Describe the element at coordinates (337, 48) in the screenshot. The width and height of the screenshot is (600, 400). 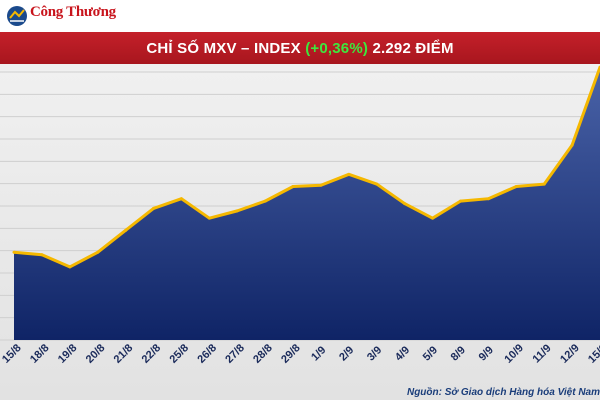
I see `title-change: (+0,36%)` at that location.